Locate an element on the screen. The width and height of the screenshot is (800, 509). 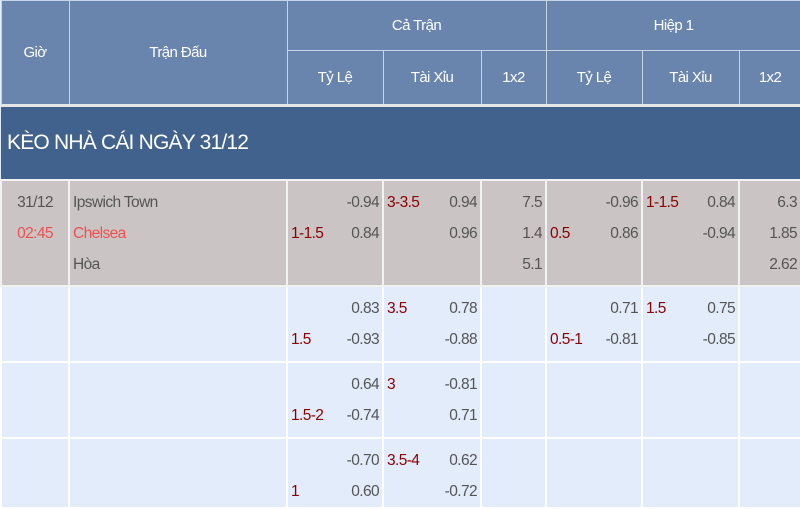
ft-over-under-cell: 3 -0.81 0.71 is located at coordinates (432, 400).